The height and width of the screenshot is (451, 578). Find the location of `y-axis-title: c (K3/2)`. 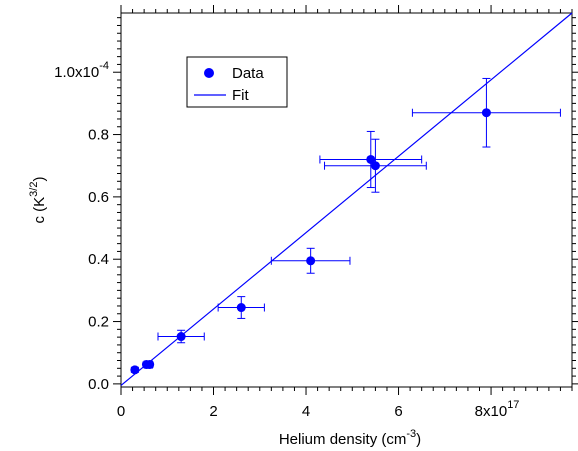

y-axis-title: c (K3/2) is located at coordinates (38, 200).